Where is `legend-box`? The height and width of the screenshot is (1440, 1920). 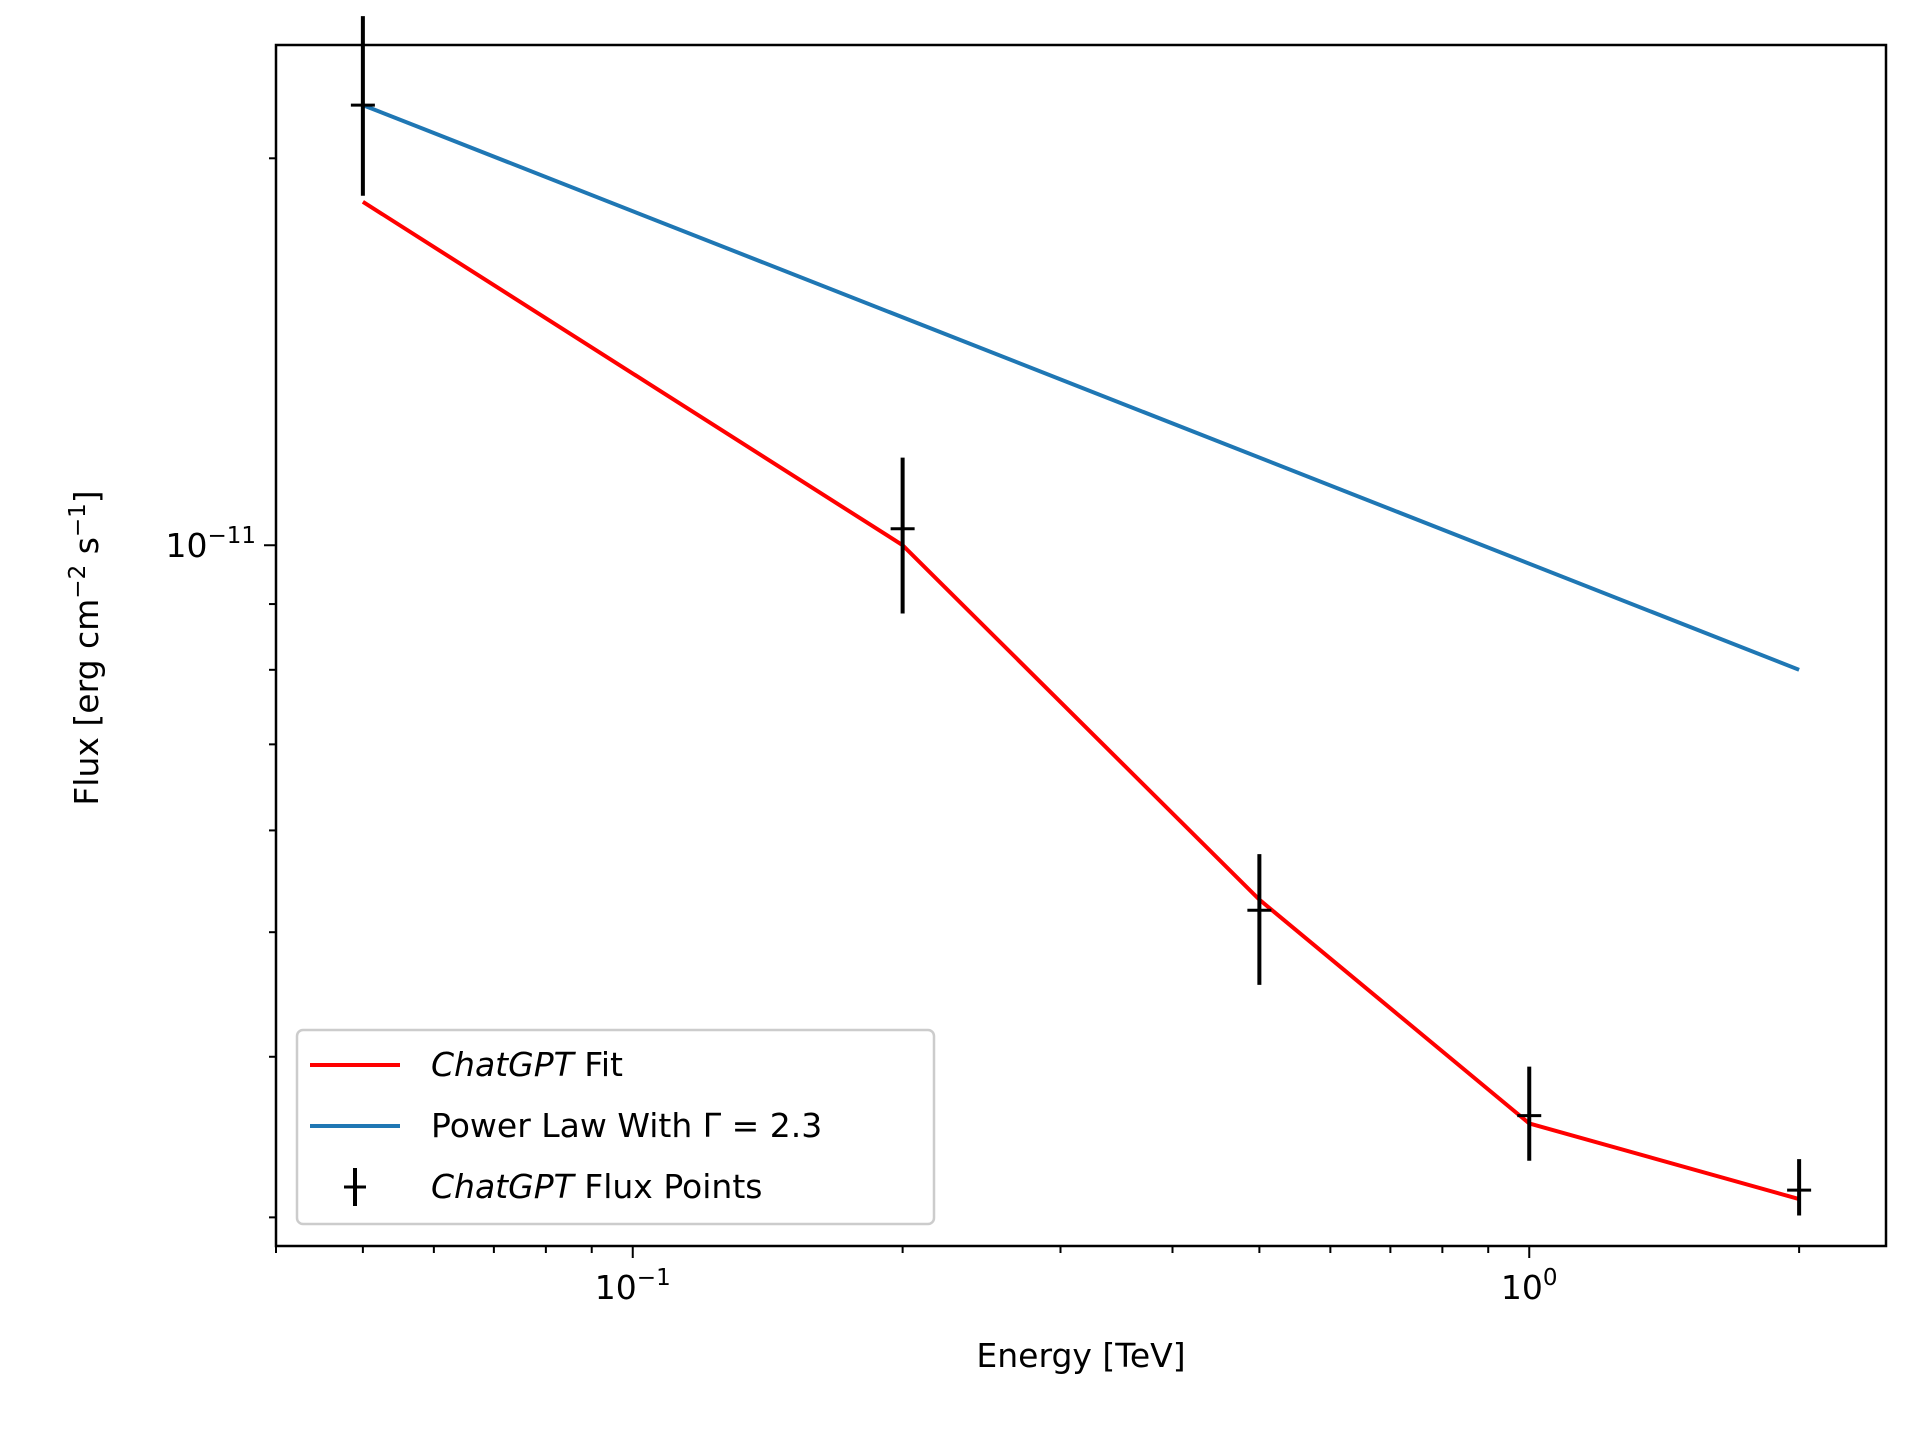
legend-box is located at coordinates (615, 1127).